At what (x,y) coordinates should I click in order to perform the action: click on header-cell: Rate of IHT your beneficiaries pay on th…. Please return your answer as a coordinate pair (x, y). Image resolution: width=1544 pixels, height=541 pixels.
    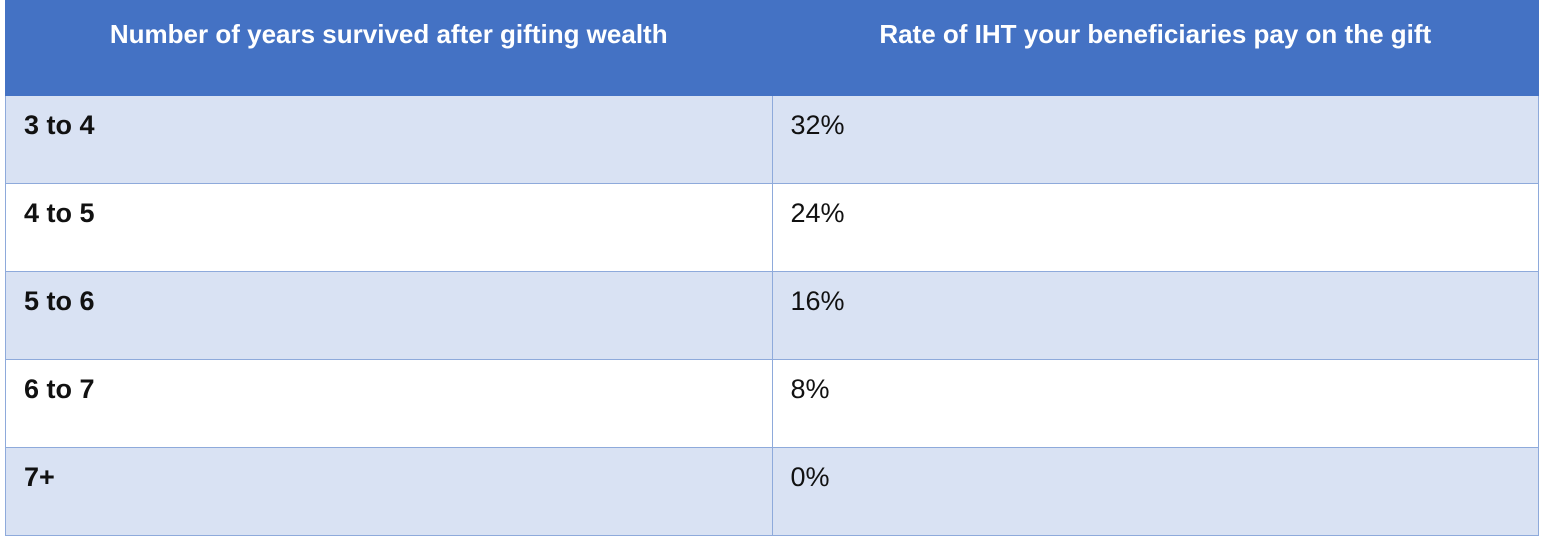
    Looking at the image, I should click on (1155, 48).